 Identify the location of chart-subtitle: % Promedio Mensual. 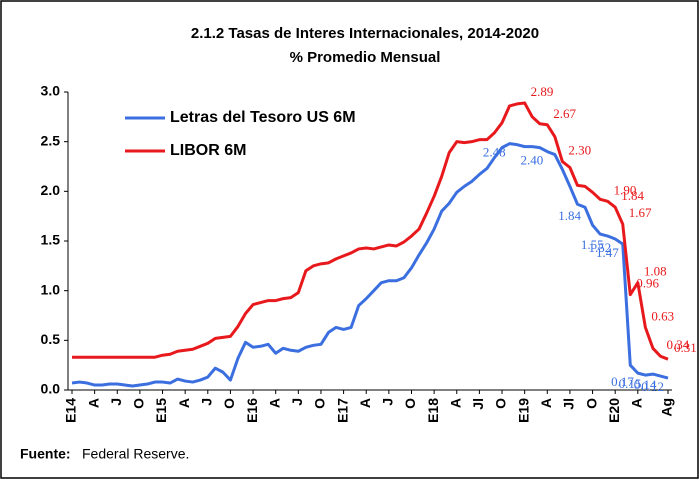
(365, 57).